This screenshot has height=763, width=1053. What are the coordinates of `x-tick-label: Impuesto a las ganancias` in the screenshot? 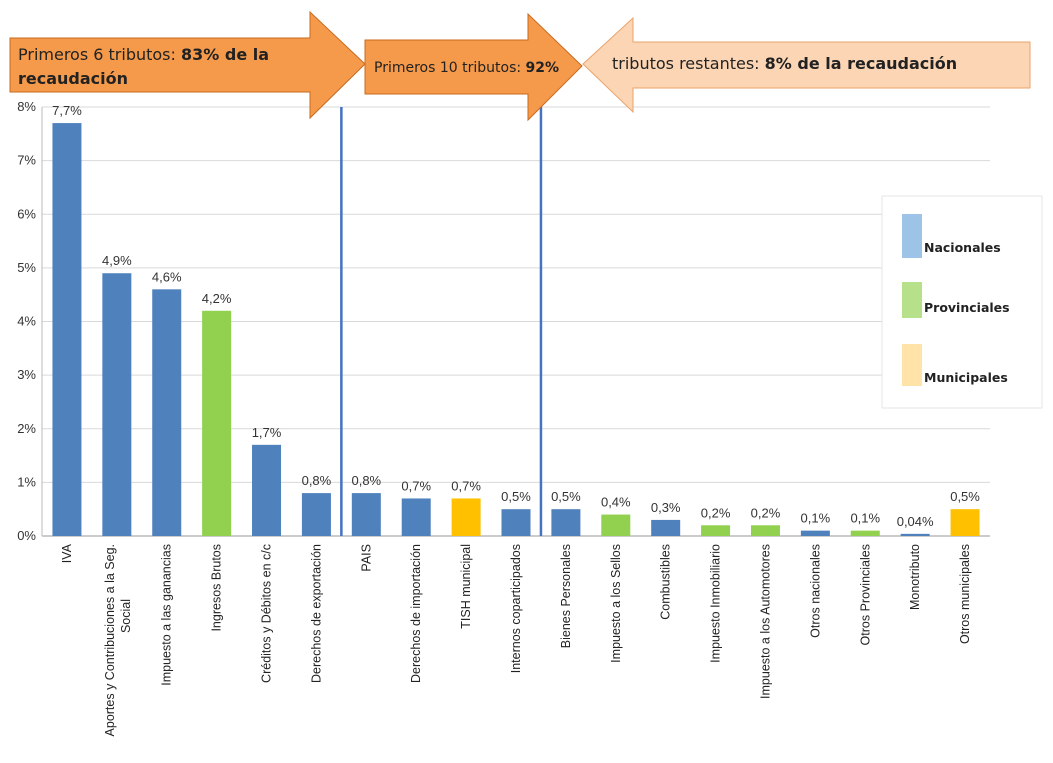 It's located at (167, 615).